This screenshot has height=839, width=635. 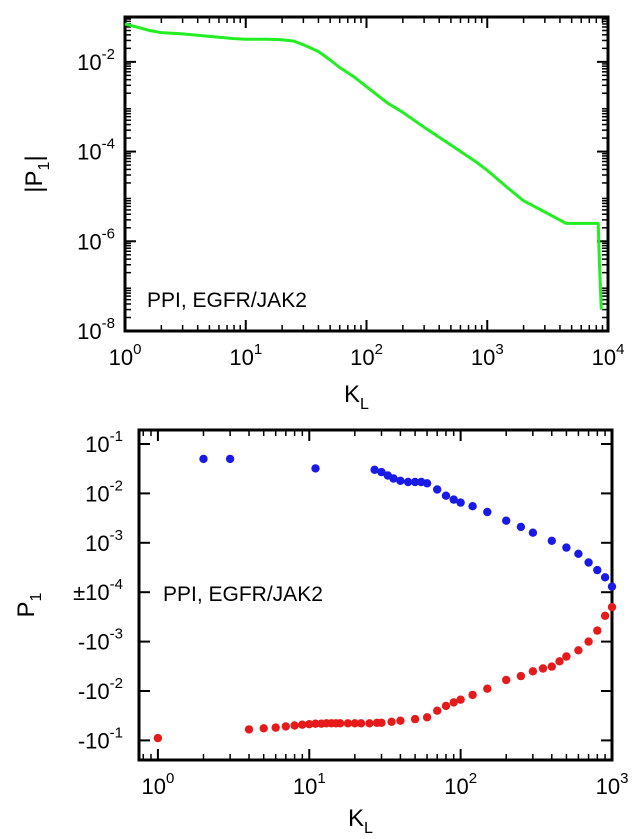 What do you see at coordinates (34, 181) in the screenshot?
I see `y-axis-label-main: |P` at bounding box center [34, 181].